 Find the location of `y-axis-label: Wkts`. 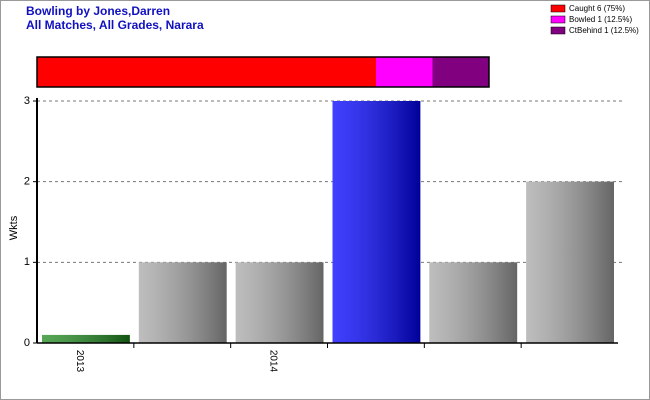

y-axis-label: Wkts is located at coordinates (14, 227).